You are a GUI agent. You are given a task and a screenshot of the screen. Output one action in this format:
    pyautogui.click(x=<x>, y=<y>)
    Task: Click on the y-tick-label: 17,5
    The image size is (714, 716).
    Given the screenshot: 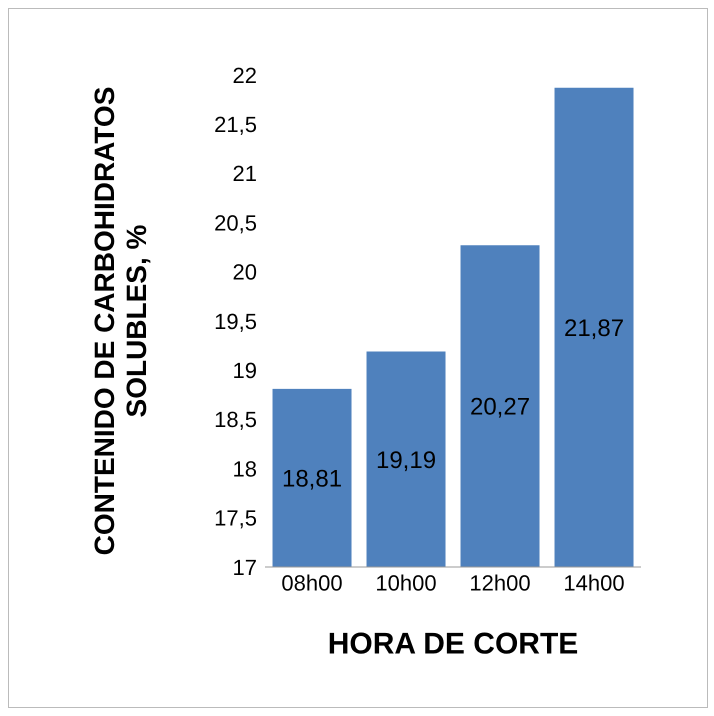 What is the action you would take?
    pyautogui.click(x=235, y=518)
    